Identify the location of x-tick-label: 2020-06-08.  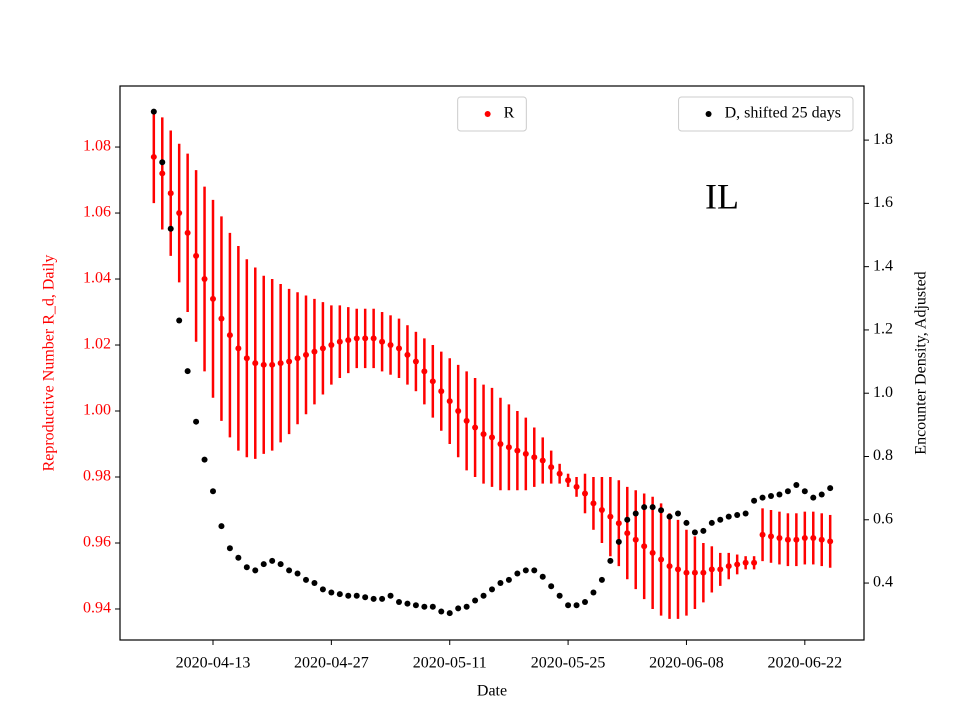
(686, 663).